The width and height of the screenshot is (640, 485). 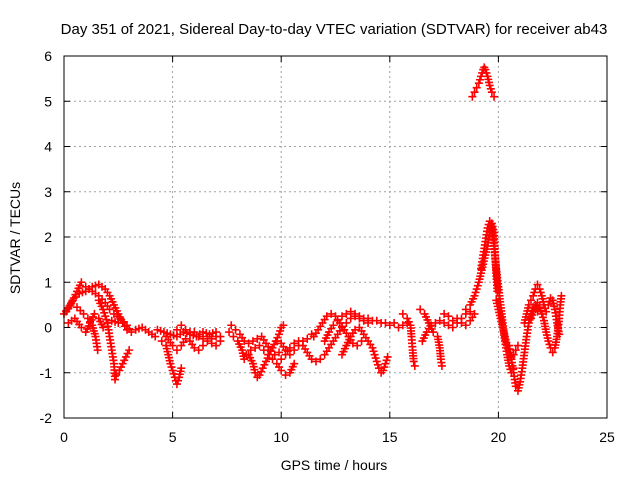 I want to click on x-tick-label: 15, so click(x=390, y=437).